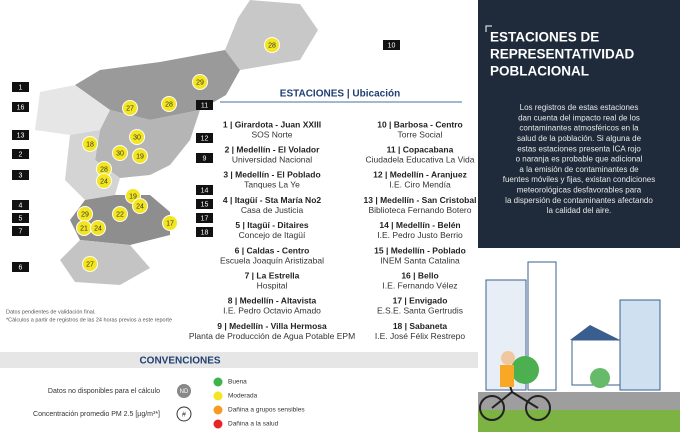 The height and width of the screenshot is (432, 680). What do you see at coordinates (579, 117) in the screenshot?
I see `panel-text: dan cuenta del impacto real de los` at bounding box center [579, 117].